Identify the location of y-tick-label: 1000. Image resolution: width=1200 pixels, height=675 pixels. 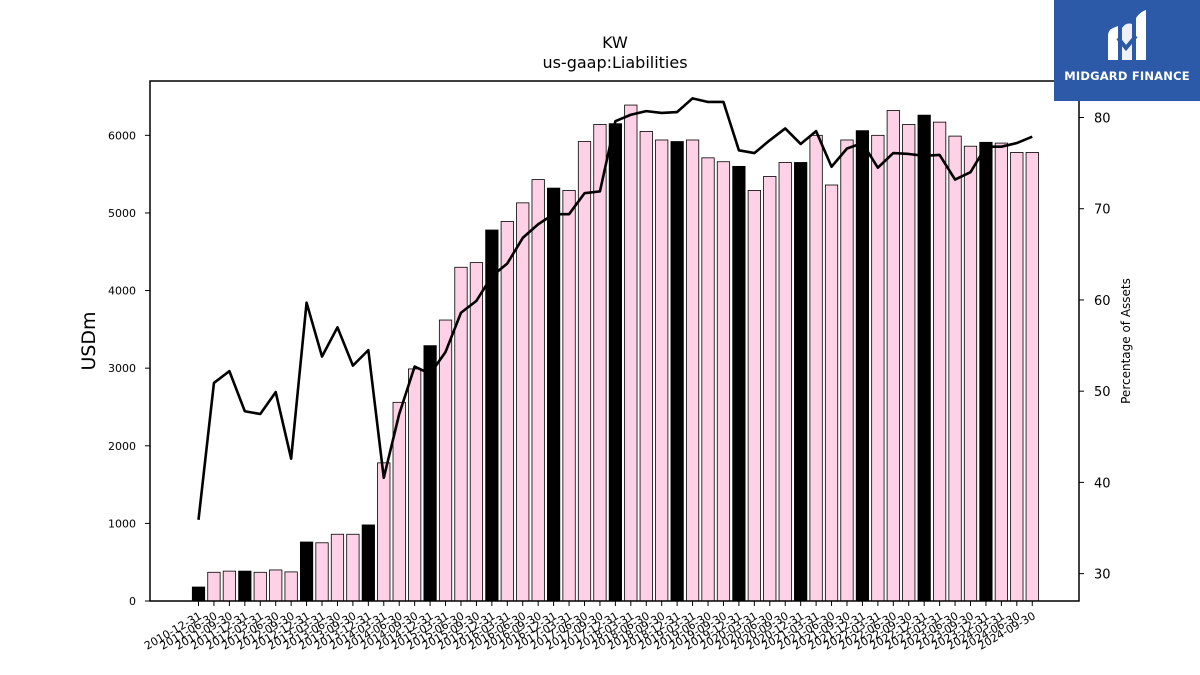
(122, 523).